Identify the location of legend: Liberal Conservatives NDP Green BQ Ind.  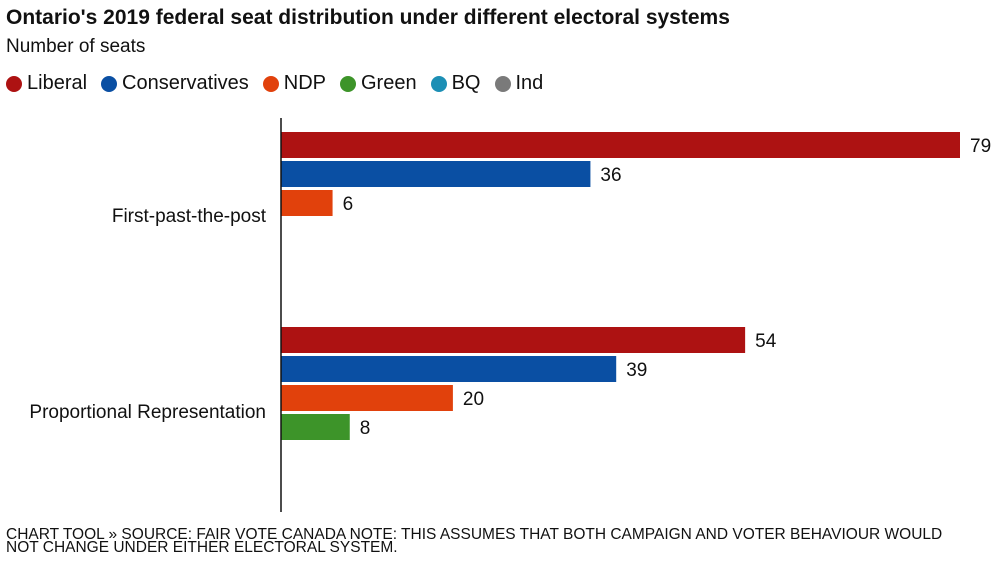
(274, 83).